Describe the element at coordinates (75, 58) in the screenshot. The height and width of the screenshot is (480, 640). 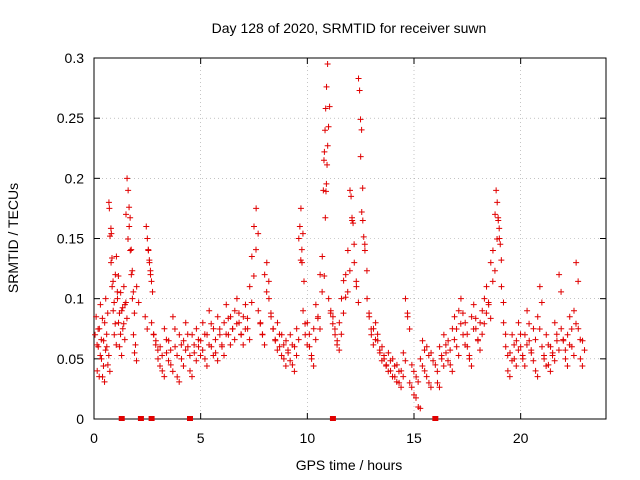
I see `y-tick-label: 0.3` at that location.